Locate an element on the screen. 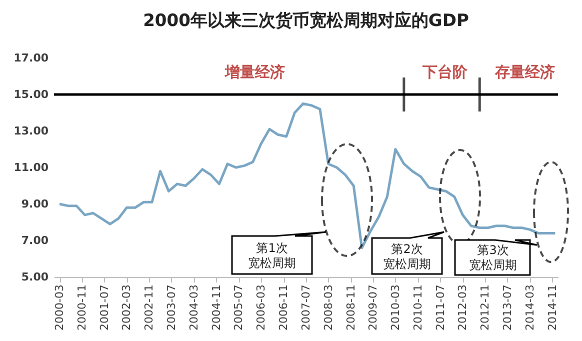  x-tick-label: 2008-03 is located at coordinates (328, 307).